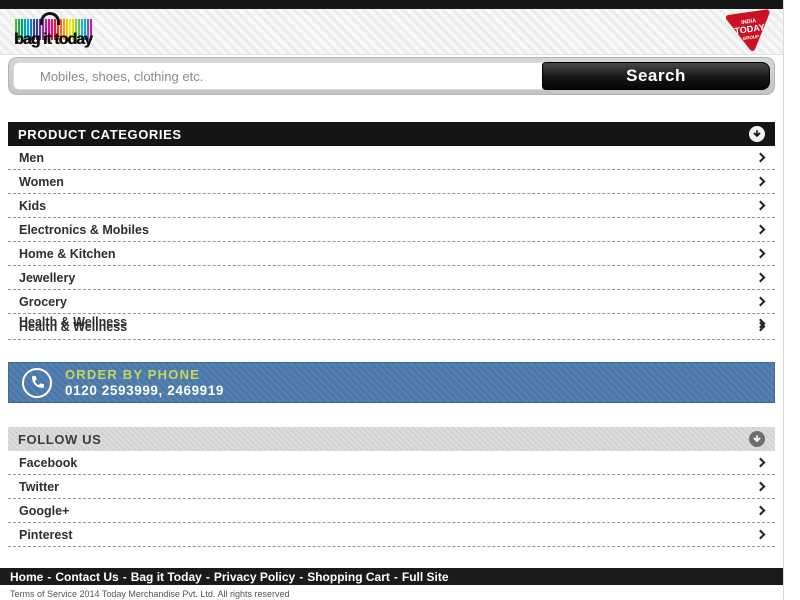  I want to click on search-input, so click(277, 76).